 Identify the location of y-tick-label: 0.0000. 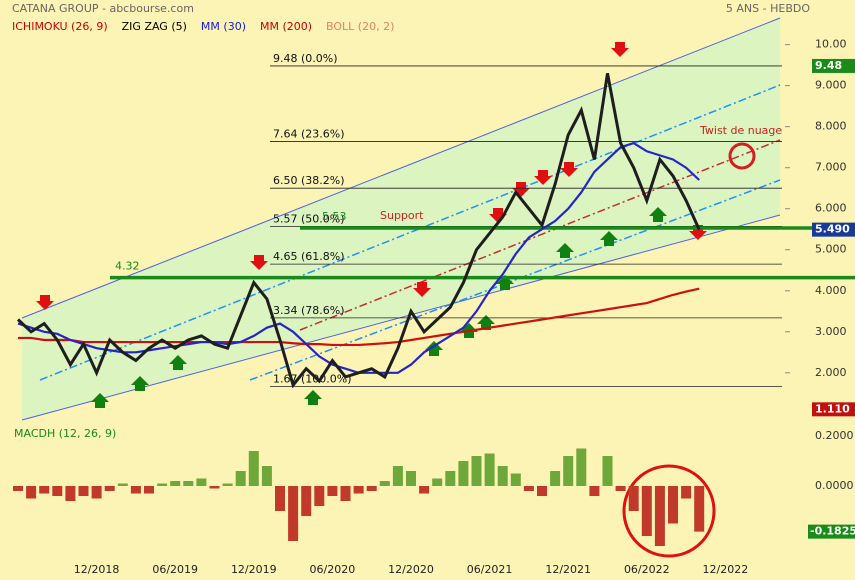
(834, 485).